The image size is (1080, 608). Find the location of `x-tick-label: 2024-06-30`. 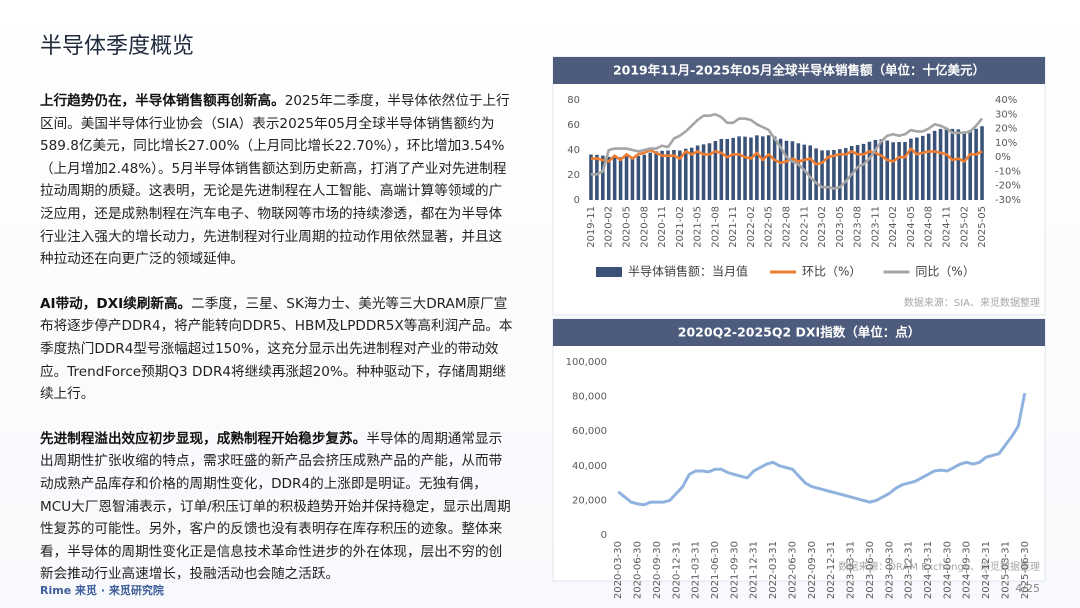

x-tick-label: 2024-06-30 is located at coordinates (947, 570).